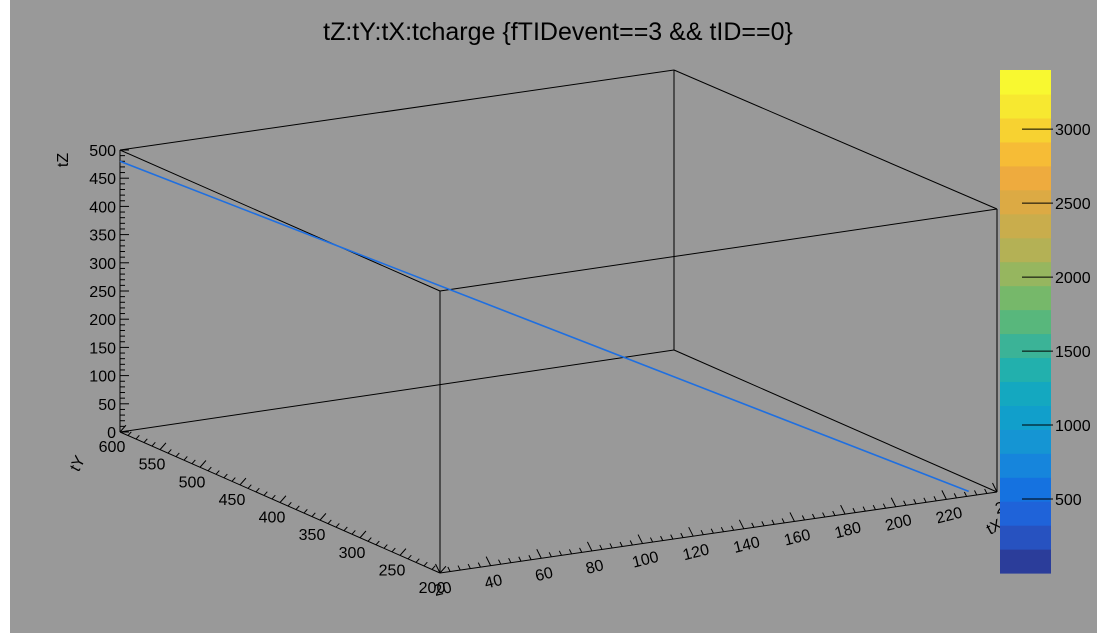  Describe the element at coordinates (848, 530) in the screenshot. I see `x-tick-label: 180` at that location.